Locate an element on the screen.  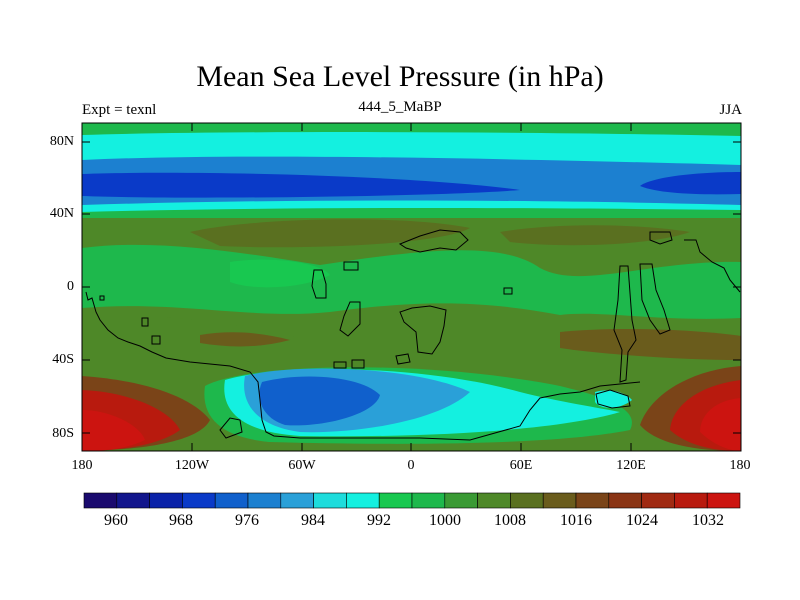
colorbar-label: 1008 is located at coordinates (510, 520).